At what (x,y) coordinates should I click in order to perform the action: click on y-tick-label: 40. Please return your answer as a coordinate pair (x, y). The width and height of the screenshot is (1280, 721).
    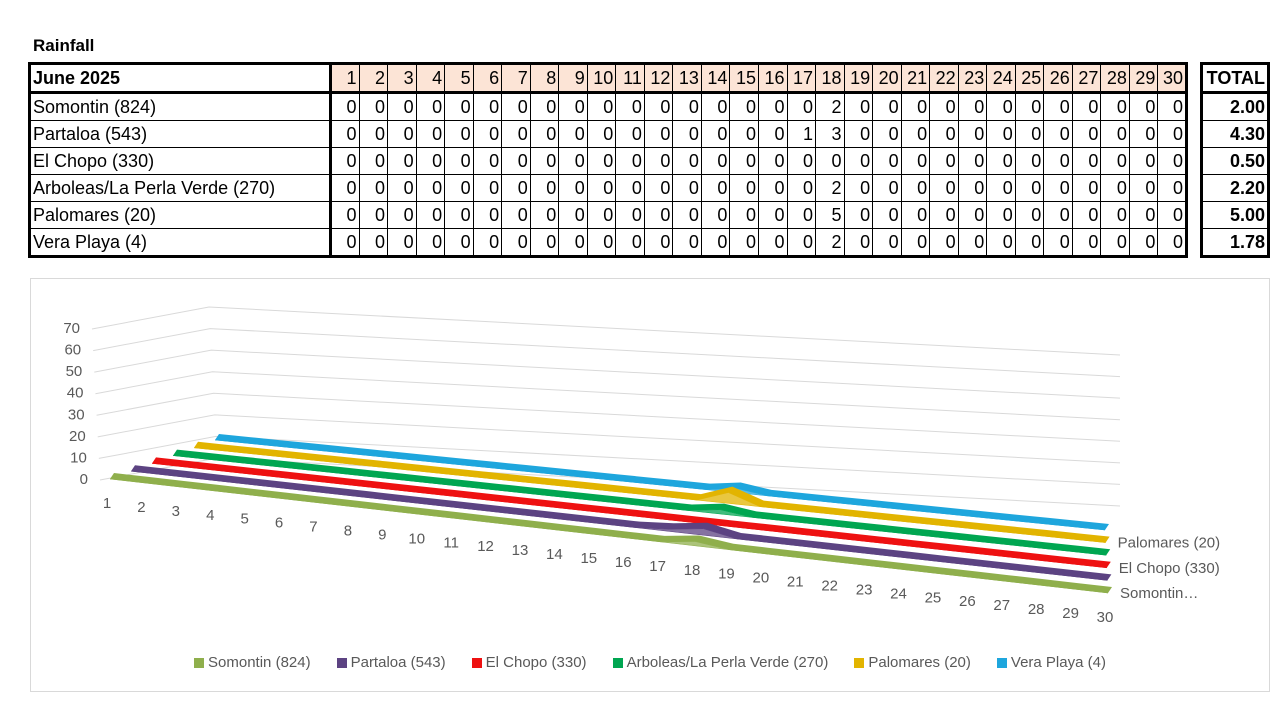
    Looking at the image, I should click on (75, 393).